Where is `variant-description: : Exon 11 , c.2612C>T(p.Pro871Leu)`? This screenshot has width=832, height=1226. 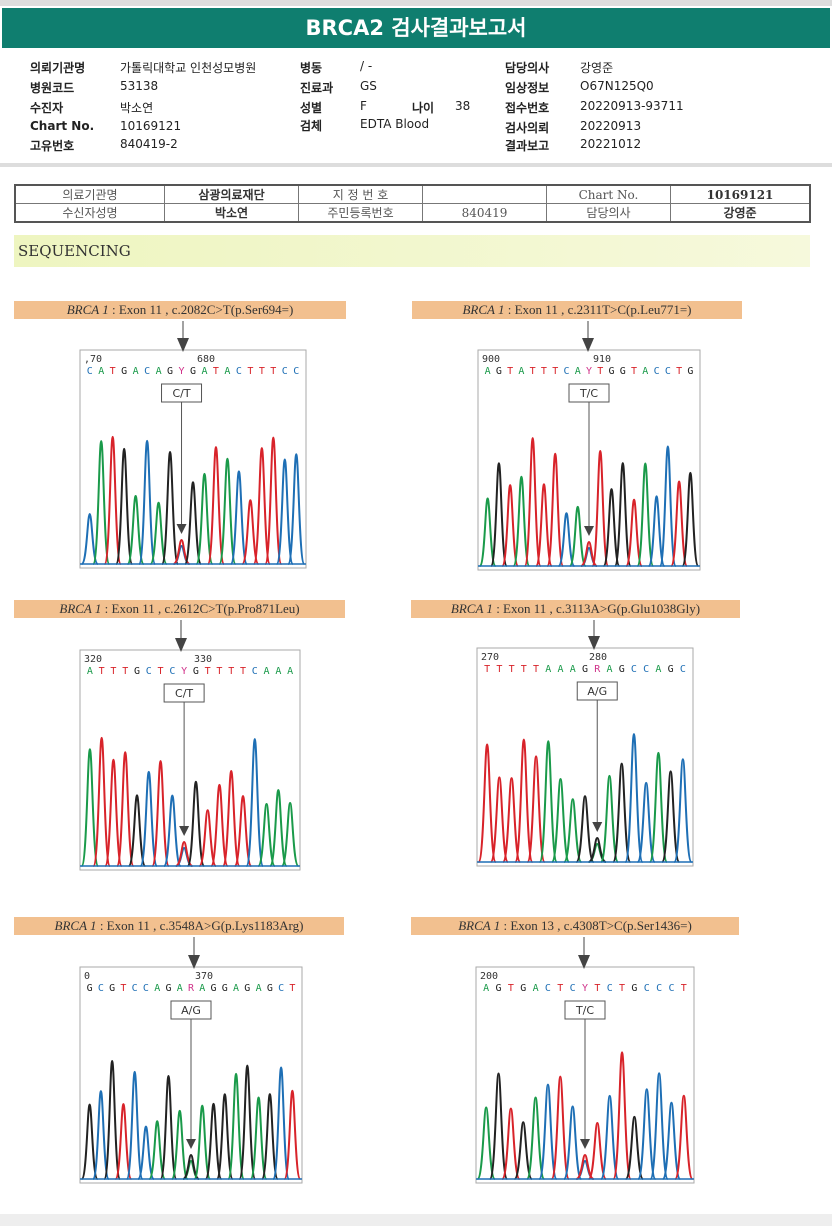
variant-description: : Exon 11 , c.2612C>T(p.Pro871Leu) is located at coordinates (200, 608).